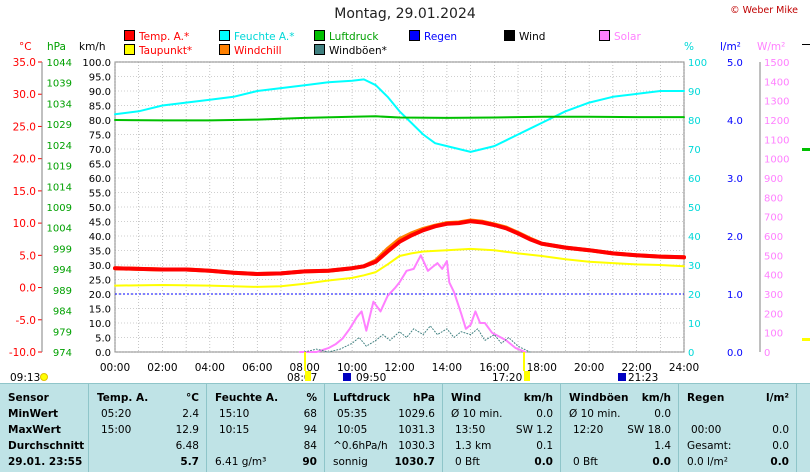 This screenshot has height=472, width=810. Describe the element at coordinates (694, 208) in the screenshot. I see `humidity-tick-label: 50` at that location.